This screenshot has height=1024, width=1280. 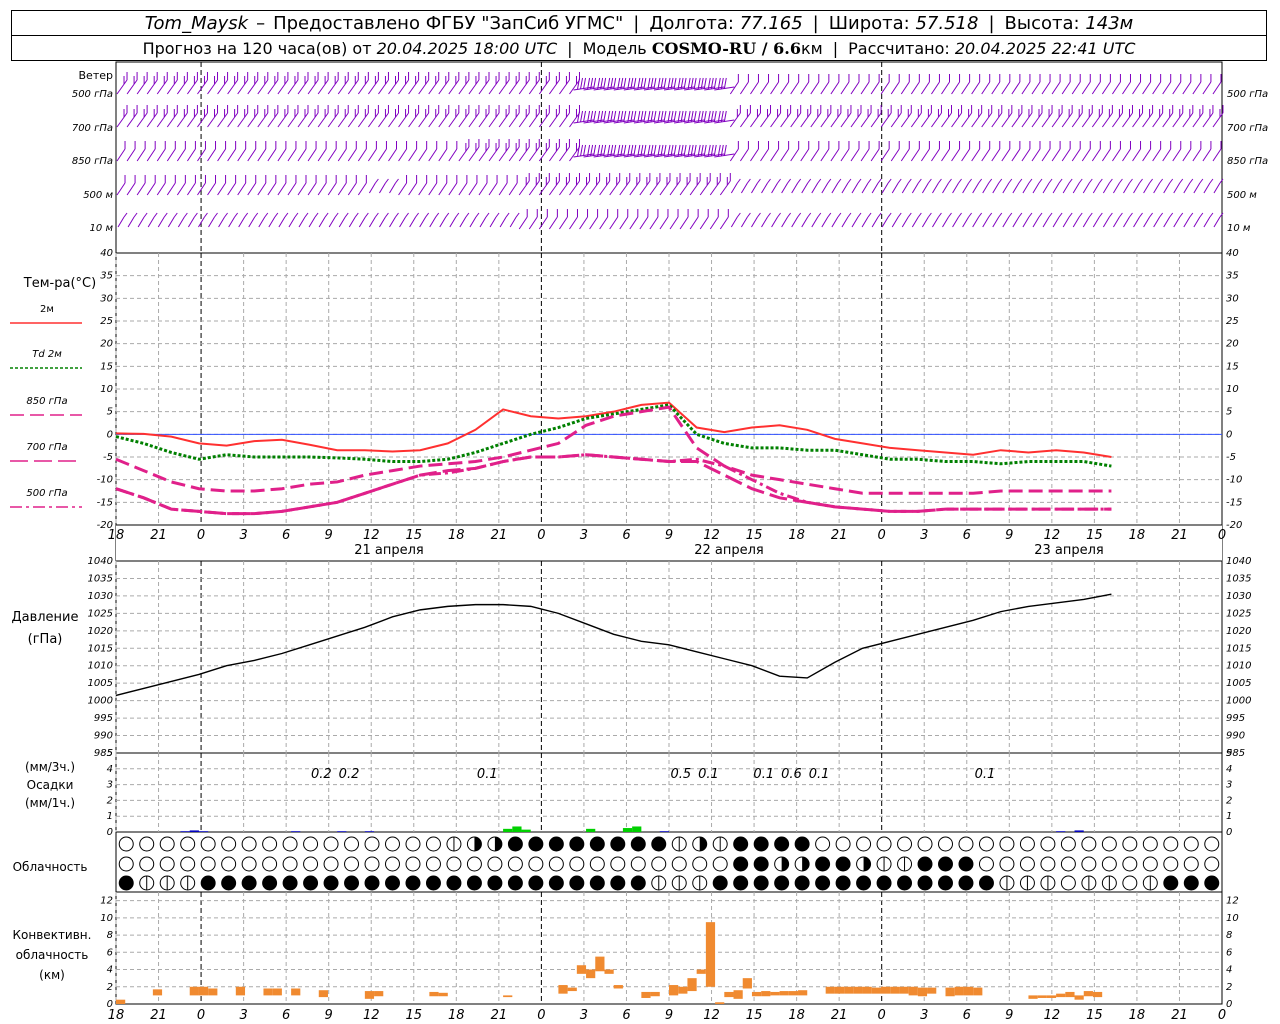 What do you see at coordinates (1231, 457) in the screenshot?
I see `temp-tick-label: -5` at bounding box center [1231, 457].